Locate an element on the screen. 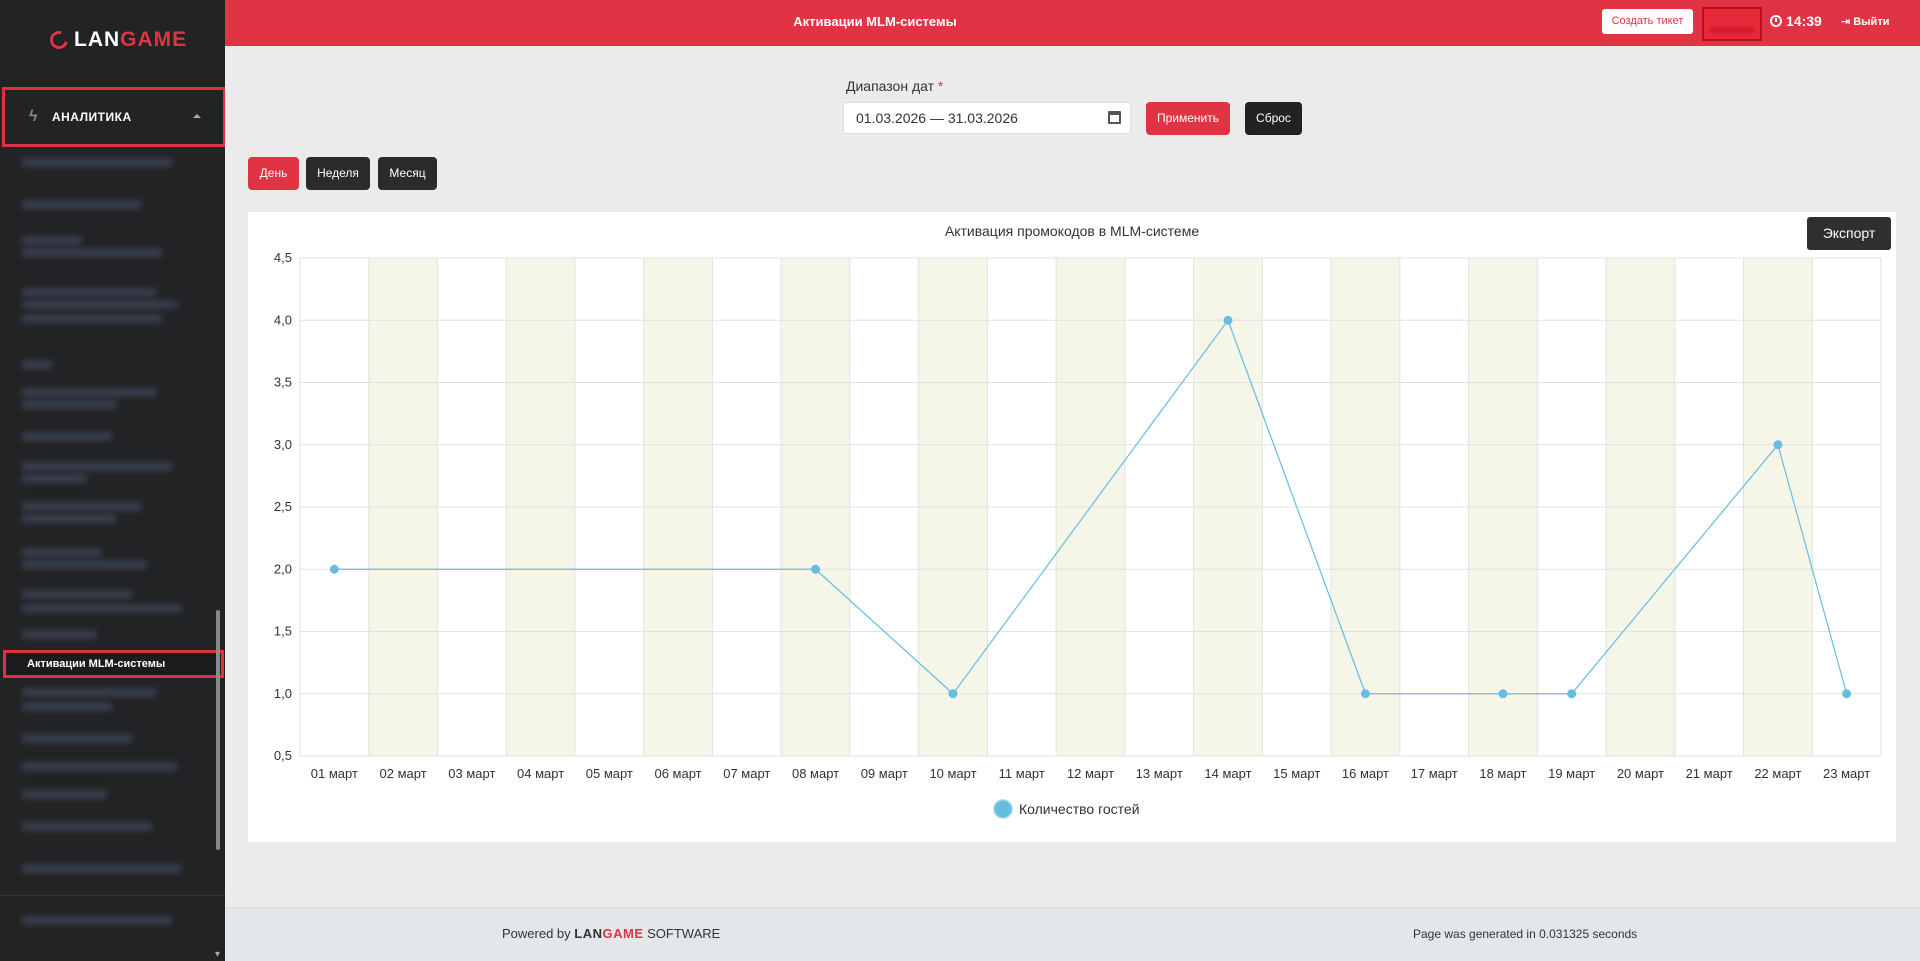  export-button: Экспорт is located at coordinates (1849, 233).